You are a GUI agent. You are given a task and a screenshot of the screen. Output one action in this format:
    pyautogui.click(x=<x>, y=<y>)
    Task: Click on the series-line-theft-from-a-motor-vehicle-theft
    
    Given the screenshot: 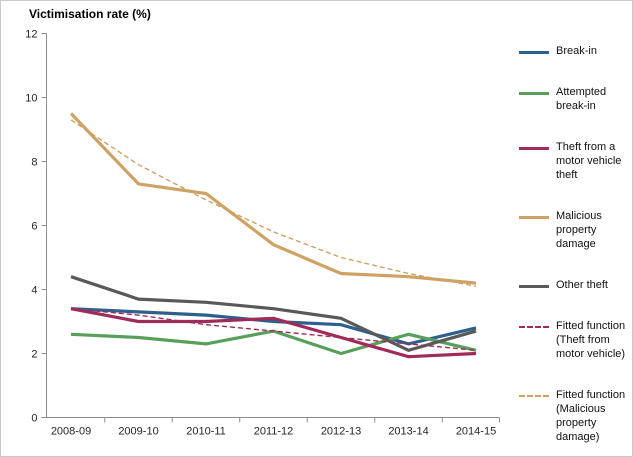 What is the action you would take?
    pyautogui.click(x=273, y=333)
    